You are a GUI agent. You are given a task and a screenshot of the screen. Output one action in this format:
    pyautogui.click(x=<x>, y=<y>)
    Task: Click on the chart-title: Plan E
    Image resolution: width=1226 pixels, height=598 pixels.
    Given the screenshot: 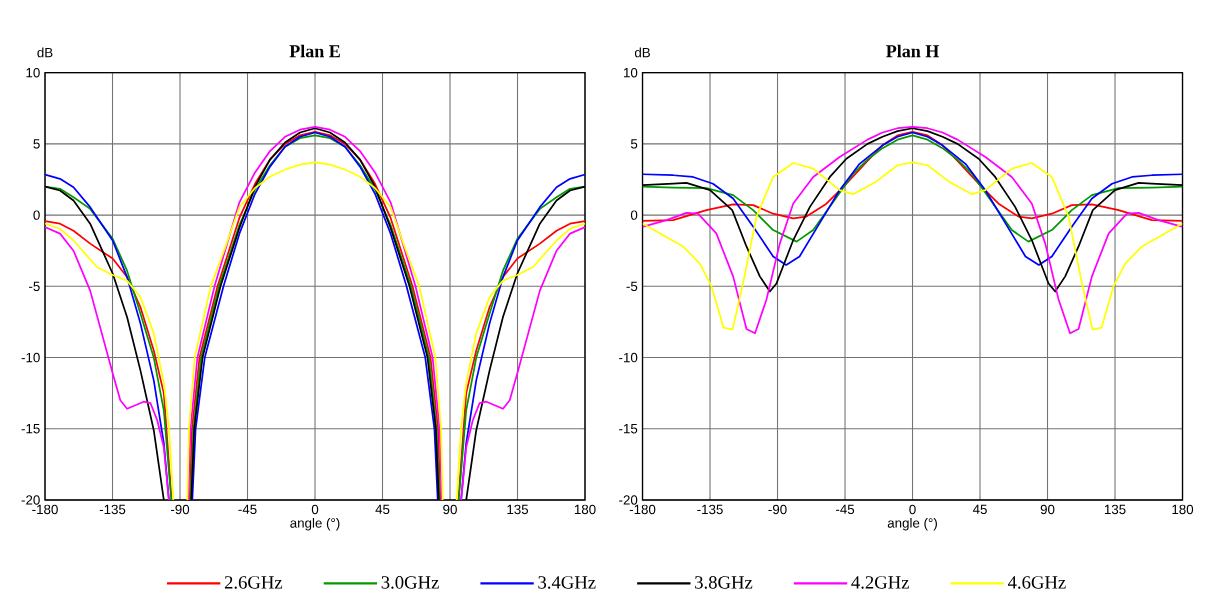 What is the action you would take?
    pyautogui.click(x=314, y=51)
    